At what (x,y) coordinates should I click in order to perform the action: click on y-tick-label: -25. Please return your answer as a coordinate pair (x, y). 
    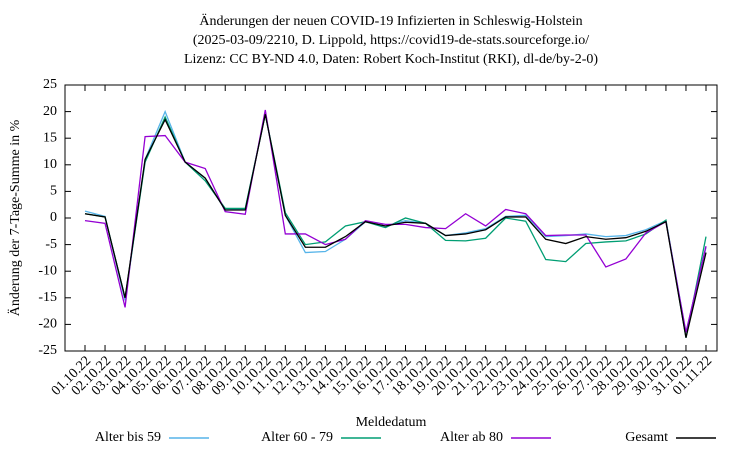
    Looking at the image, I should click on (47, 350).